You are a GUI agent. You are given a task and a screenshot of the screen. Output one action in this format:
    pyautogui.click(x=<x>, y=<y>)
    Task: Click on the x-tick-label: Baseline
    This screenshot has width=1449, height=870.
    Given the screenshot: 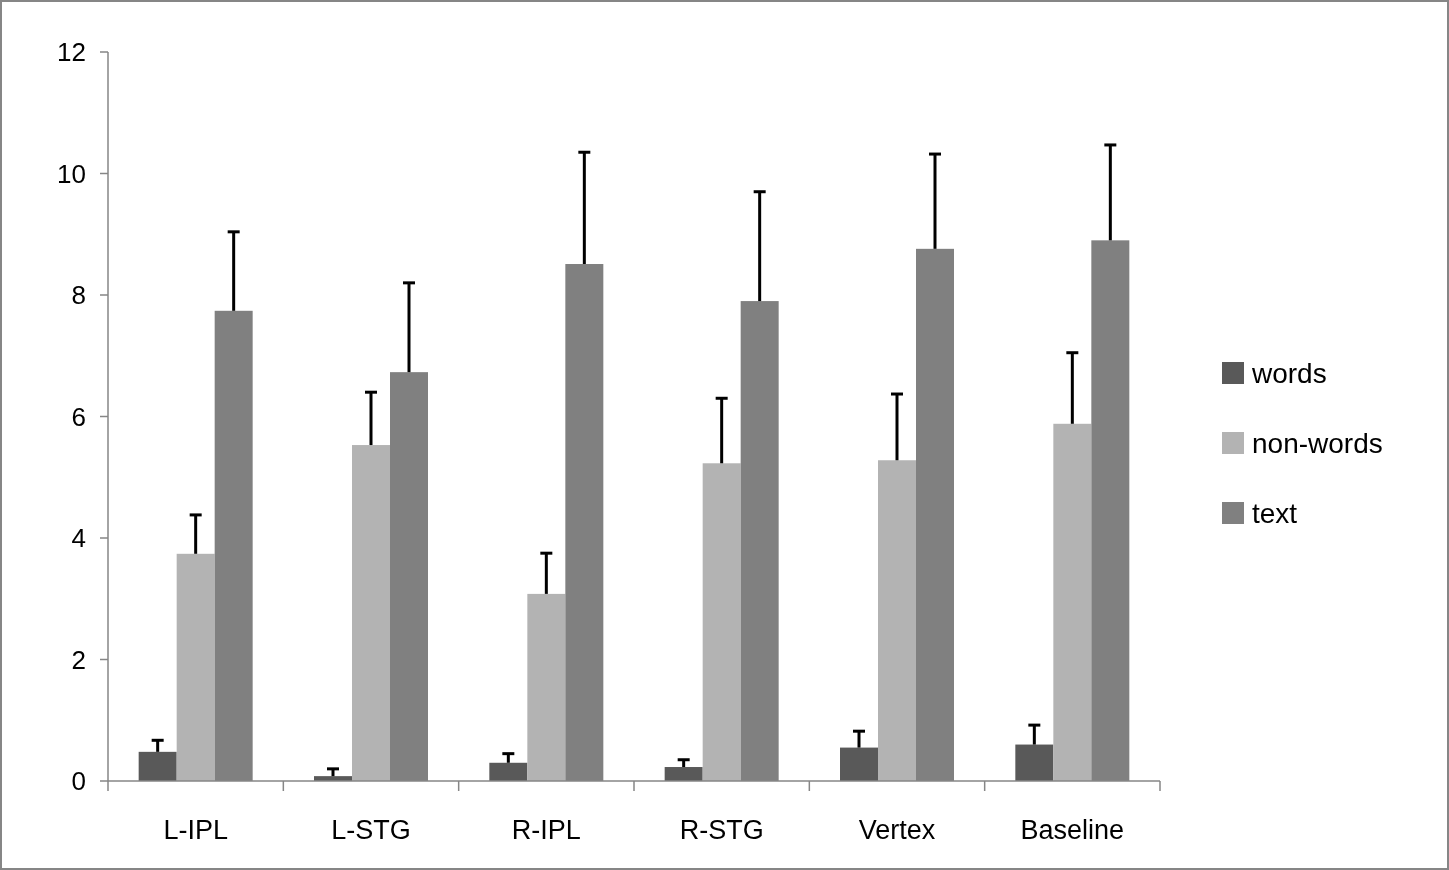 What is the action you would take?
    pyautogui.click(x=1072, y=830)
    